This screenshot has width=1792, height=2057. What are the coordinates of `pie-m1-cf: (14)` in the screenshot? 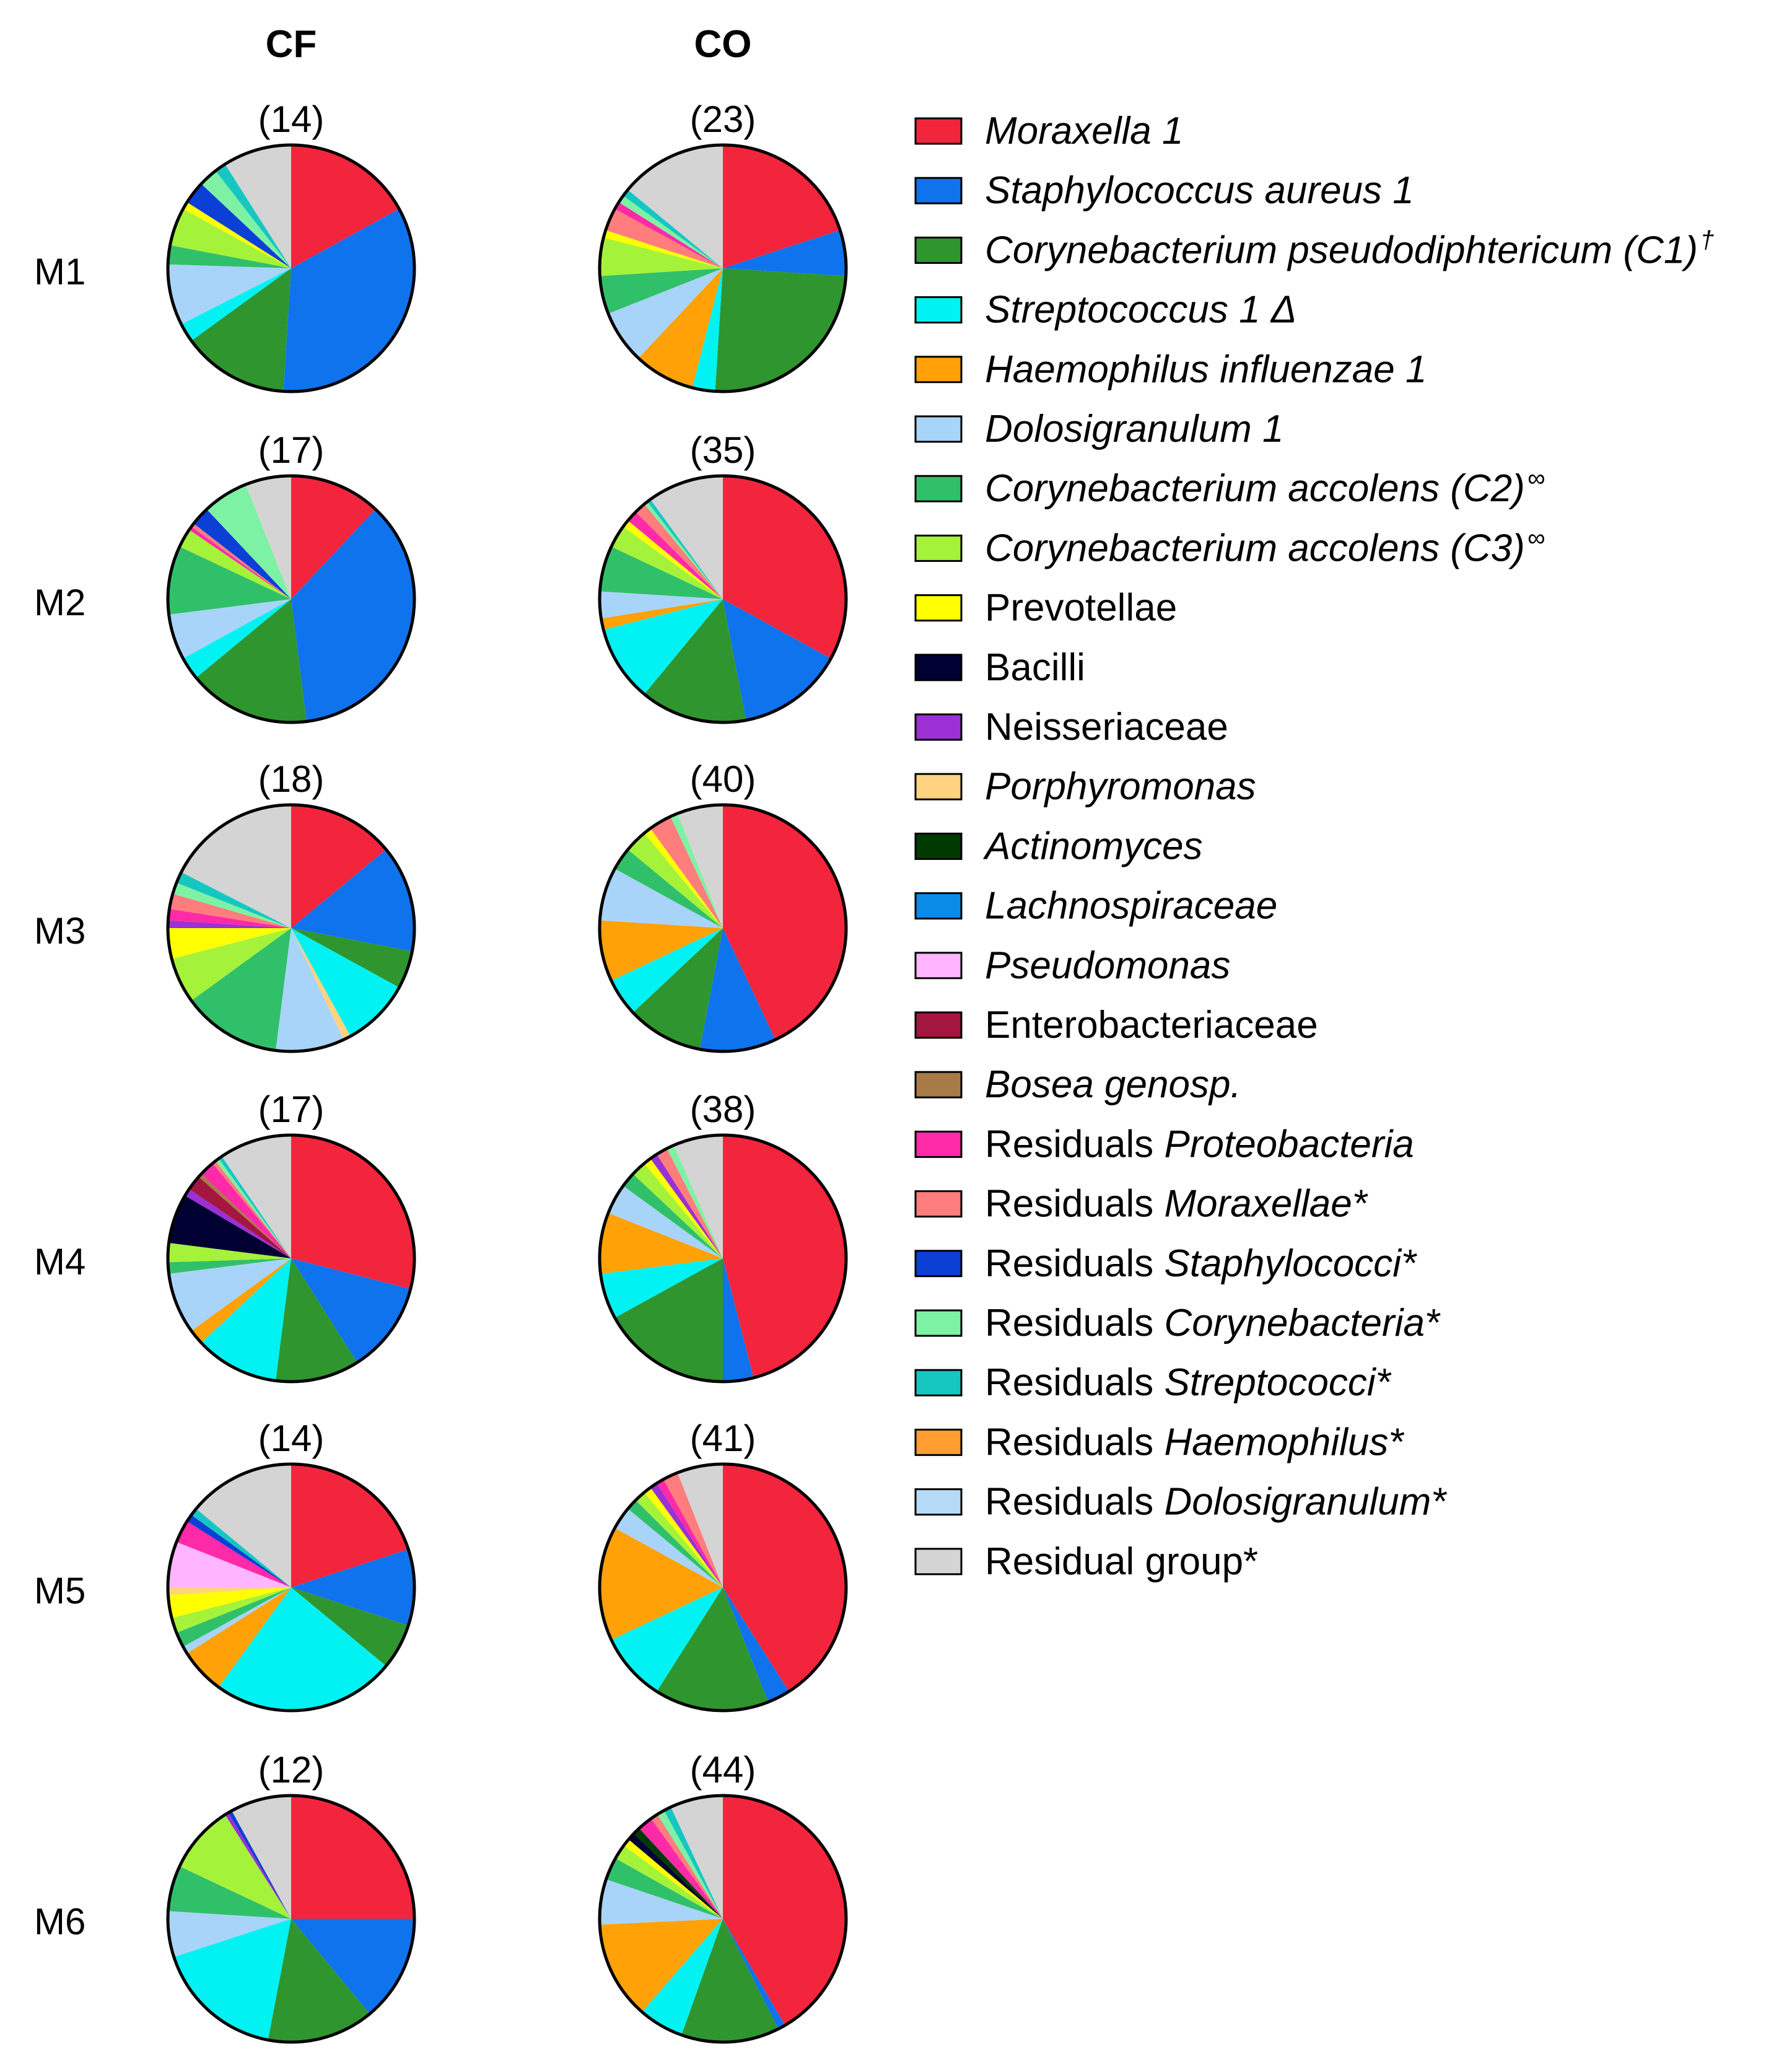 It's located at (291, 246).